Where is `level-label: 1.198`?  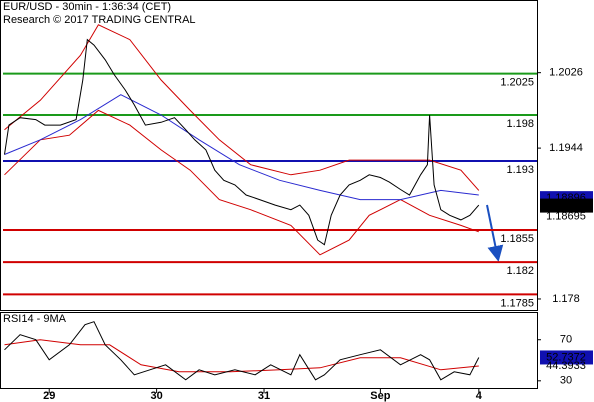
level-label: 1.198 is located at coordinates (520, 124).